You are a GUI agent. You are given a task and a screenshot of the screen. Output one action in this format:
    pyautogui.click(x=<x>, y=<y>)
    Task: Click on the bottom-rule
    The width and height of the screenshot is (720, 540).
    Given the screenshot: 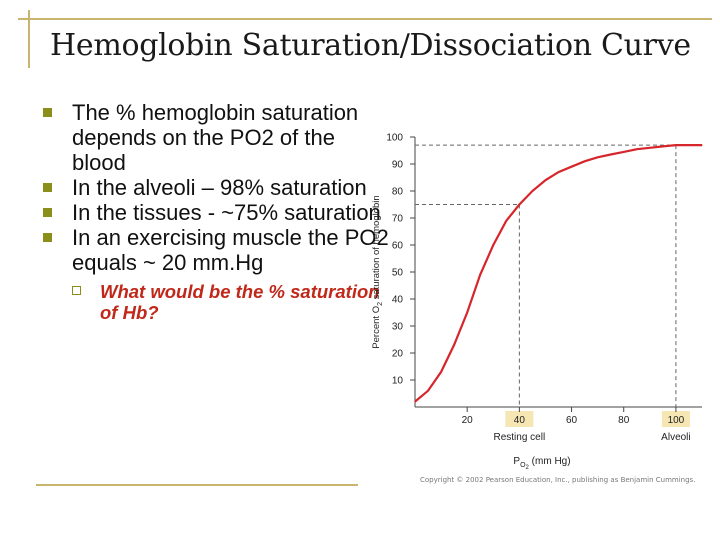 What is the action you would take?
    pyautogui.click(x=197, y=485)
    